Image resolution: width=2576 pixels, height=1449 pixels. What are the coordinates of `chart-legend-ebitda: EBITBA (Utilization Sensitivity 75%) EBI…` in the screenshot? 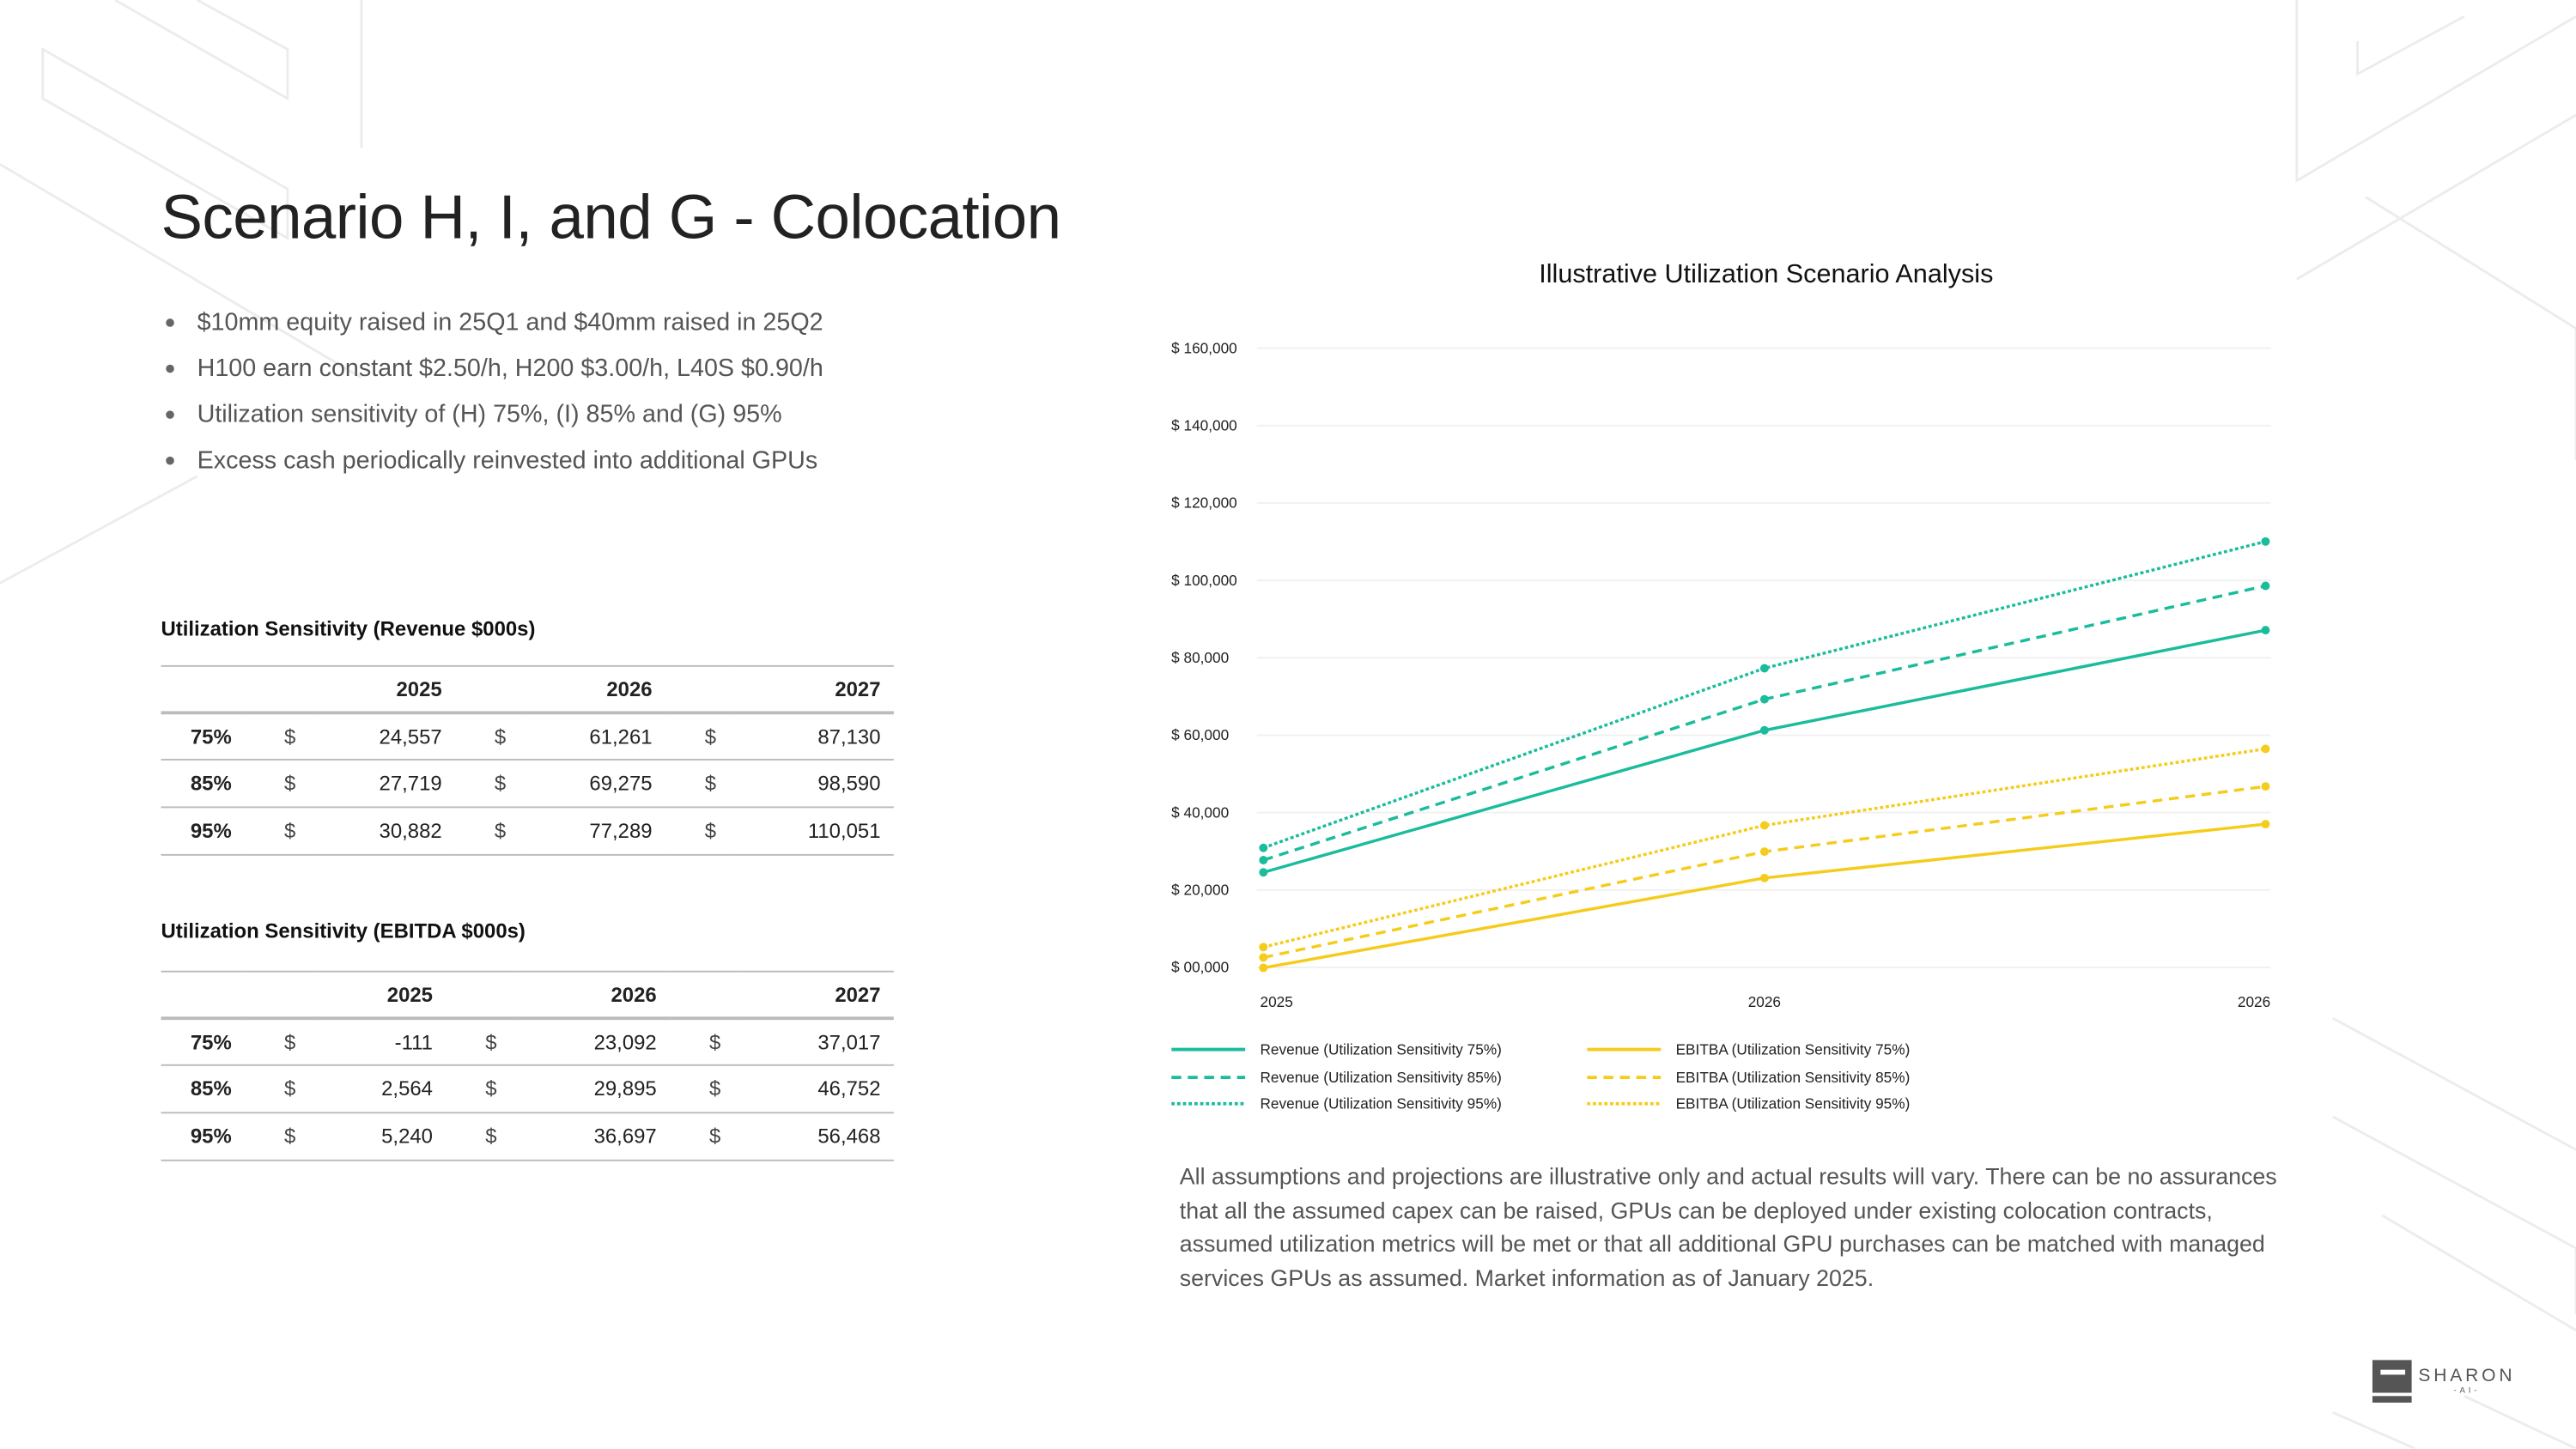 It's located at (1748, 1077).